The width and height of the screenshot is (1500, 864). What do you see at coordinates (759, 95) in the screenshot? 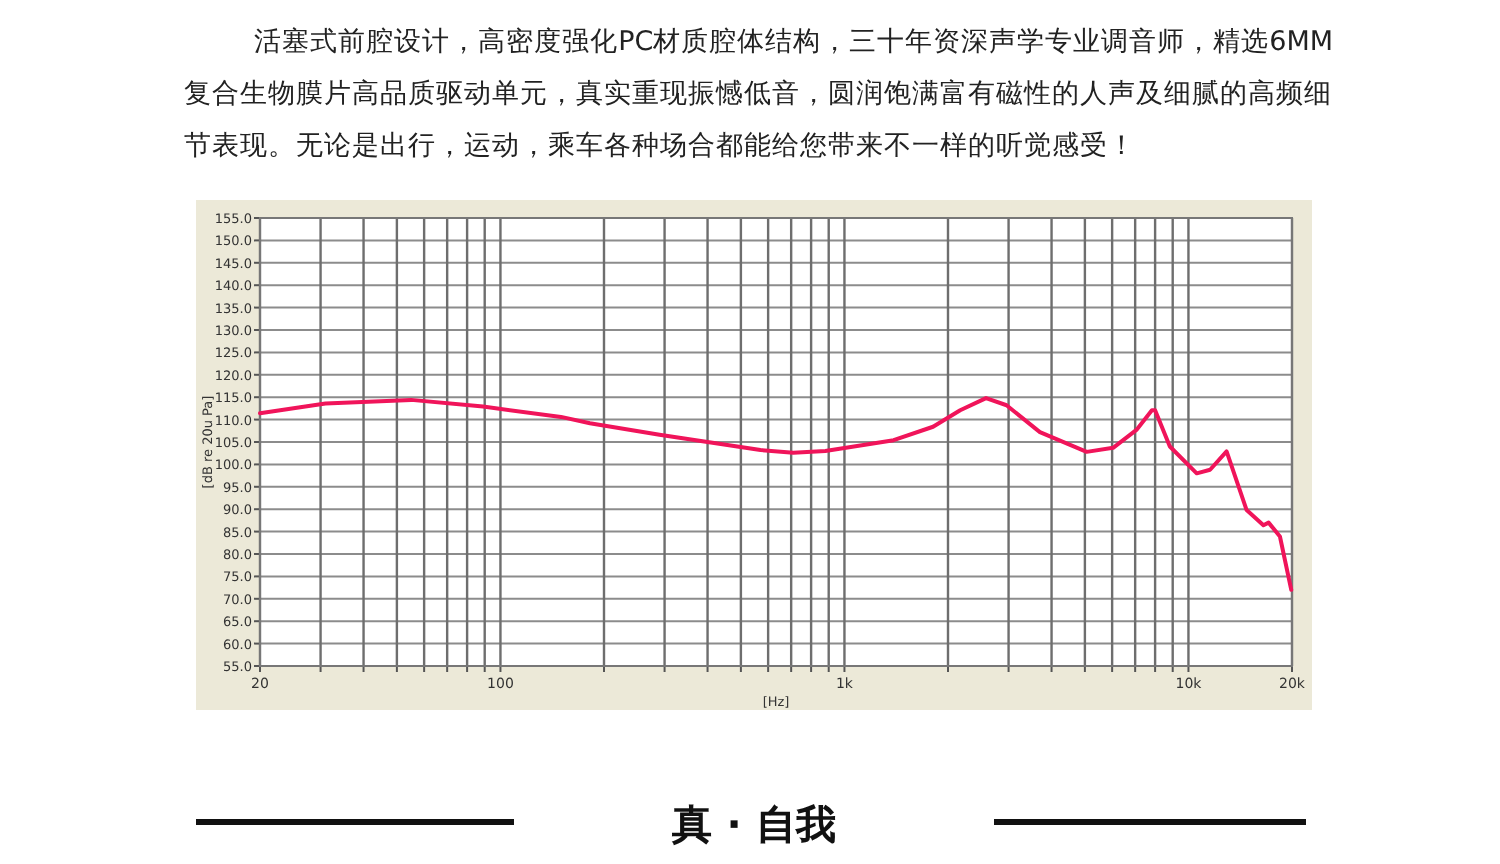
I see `chart-title: 活塞式前腔设计，高密度强化PC材质腔体结构，三十年资深声学专业调音师，精选6MM复合生物膜片高品质驱动单元，真实重现振憾低音，圆润饱满富有磁性的人声及细腻的高频细节表现。无论是出行，运动，乘车各种场合都能给您带来不一样的听觉感受！` at bounding box center [759, 95].